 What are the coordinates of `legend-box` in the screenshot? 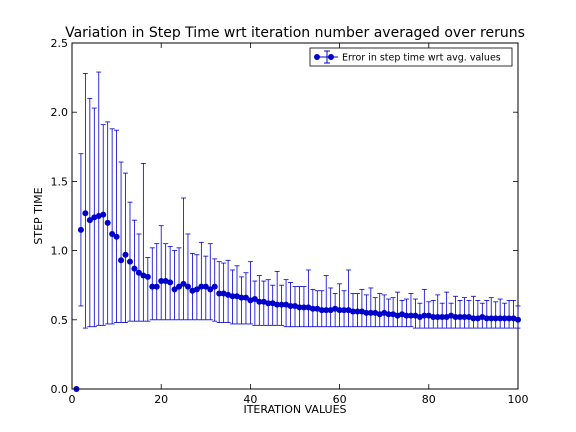 It's located at (411, 57).